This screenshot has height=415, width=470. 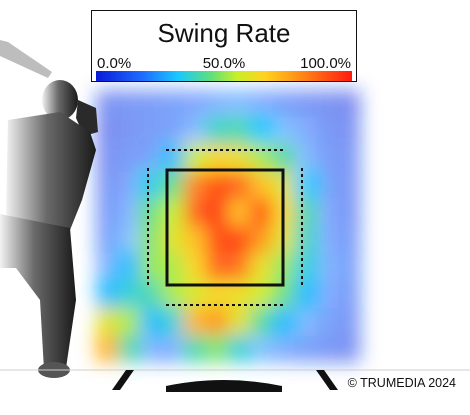 I want to click on color-legend: Swing Rate 0.0% 50.0% 100.0%, so click(x=224, y=46).